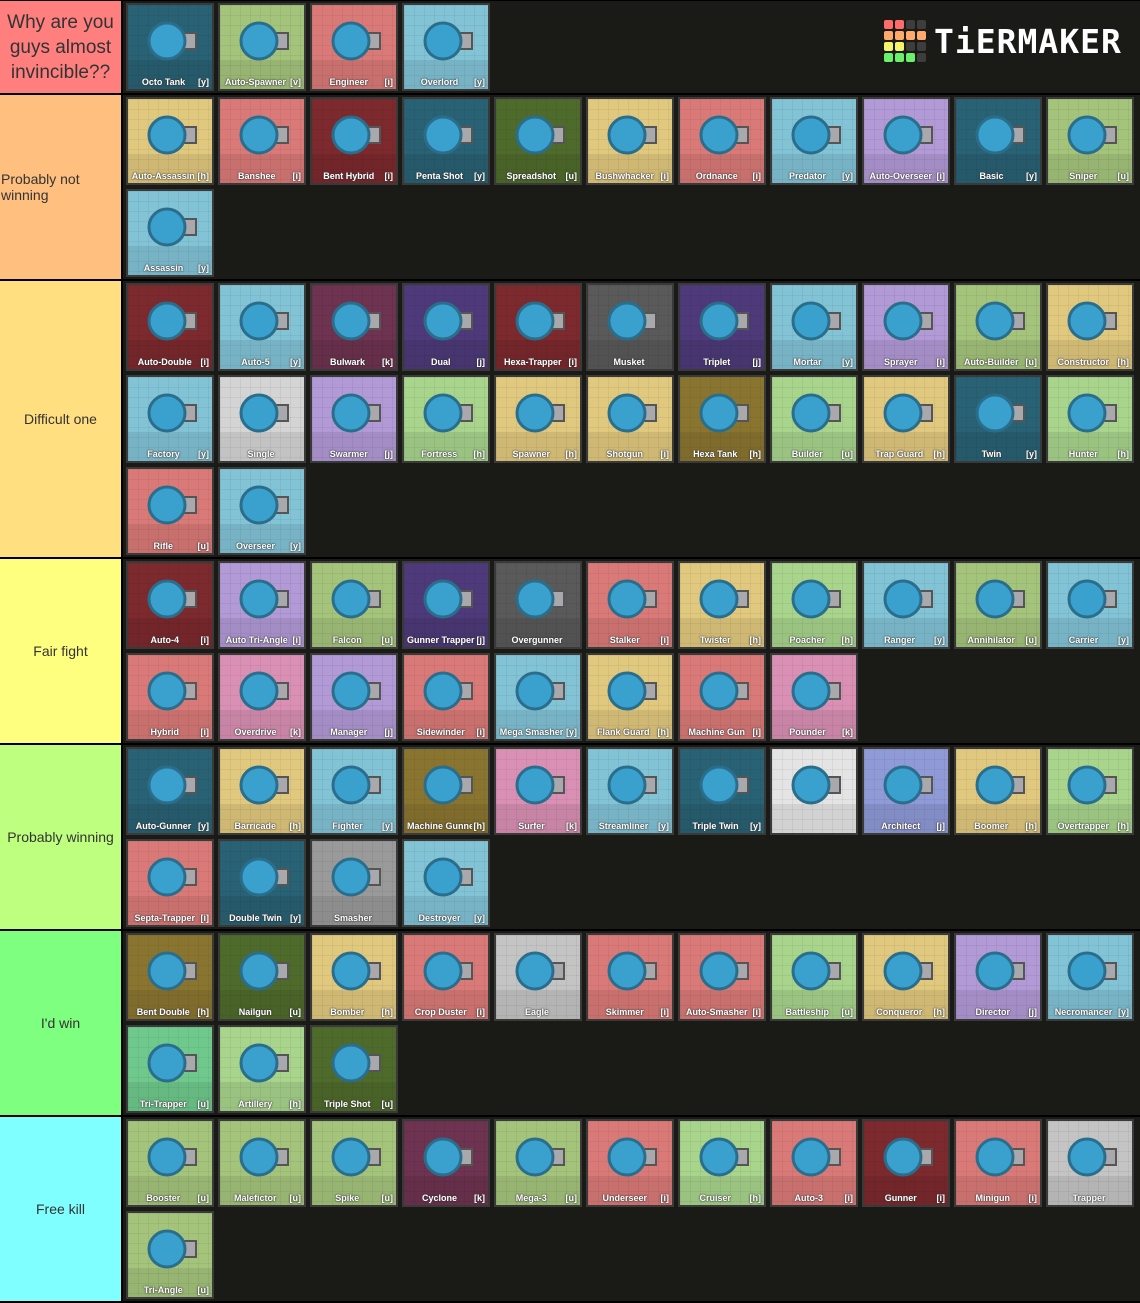 The width and height of the screenshot is (1140, 1303). I want to click on tank-card: Ordnance [i], so click(722, 141).